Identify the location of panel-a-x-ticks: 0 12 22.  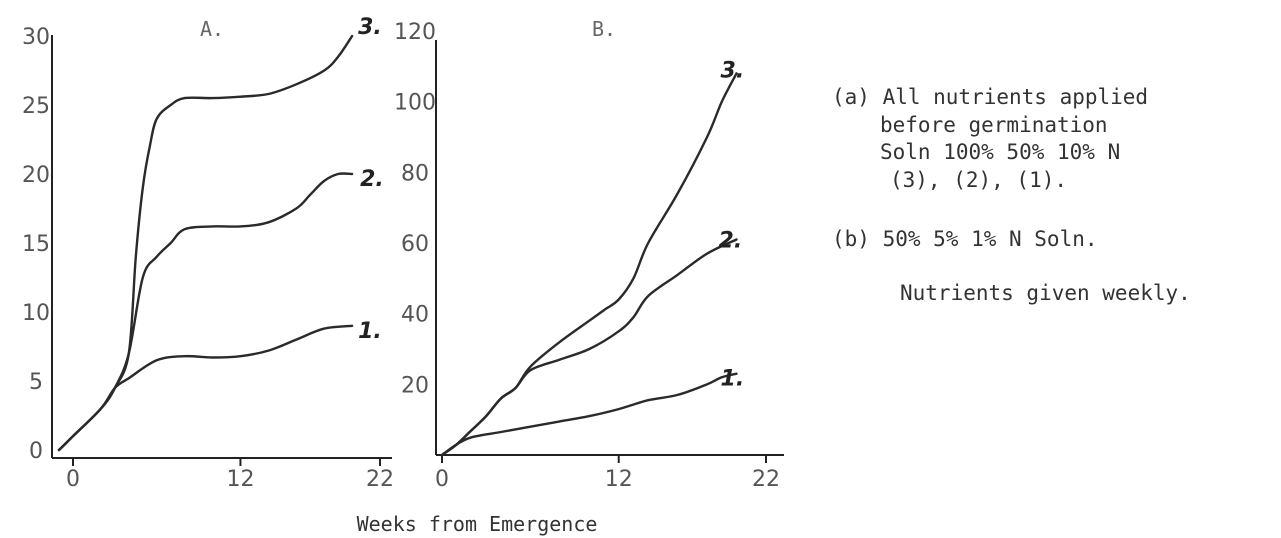
(230, 475).